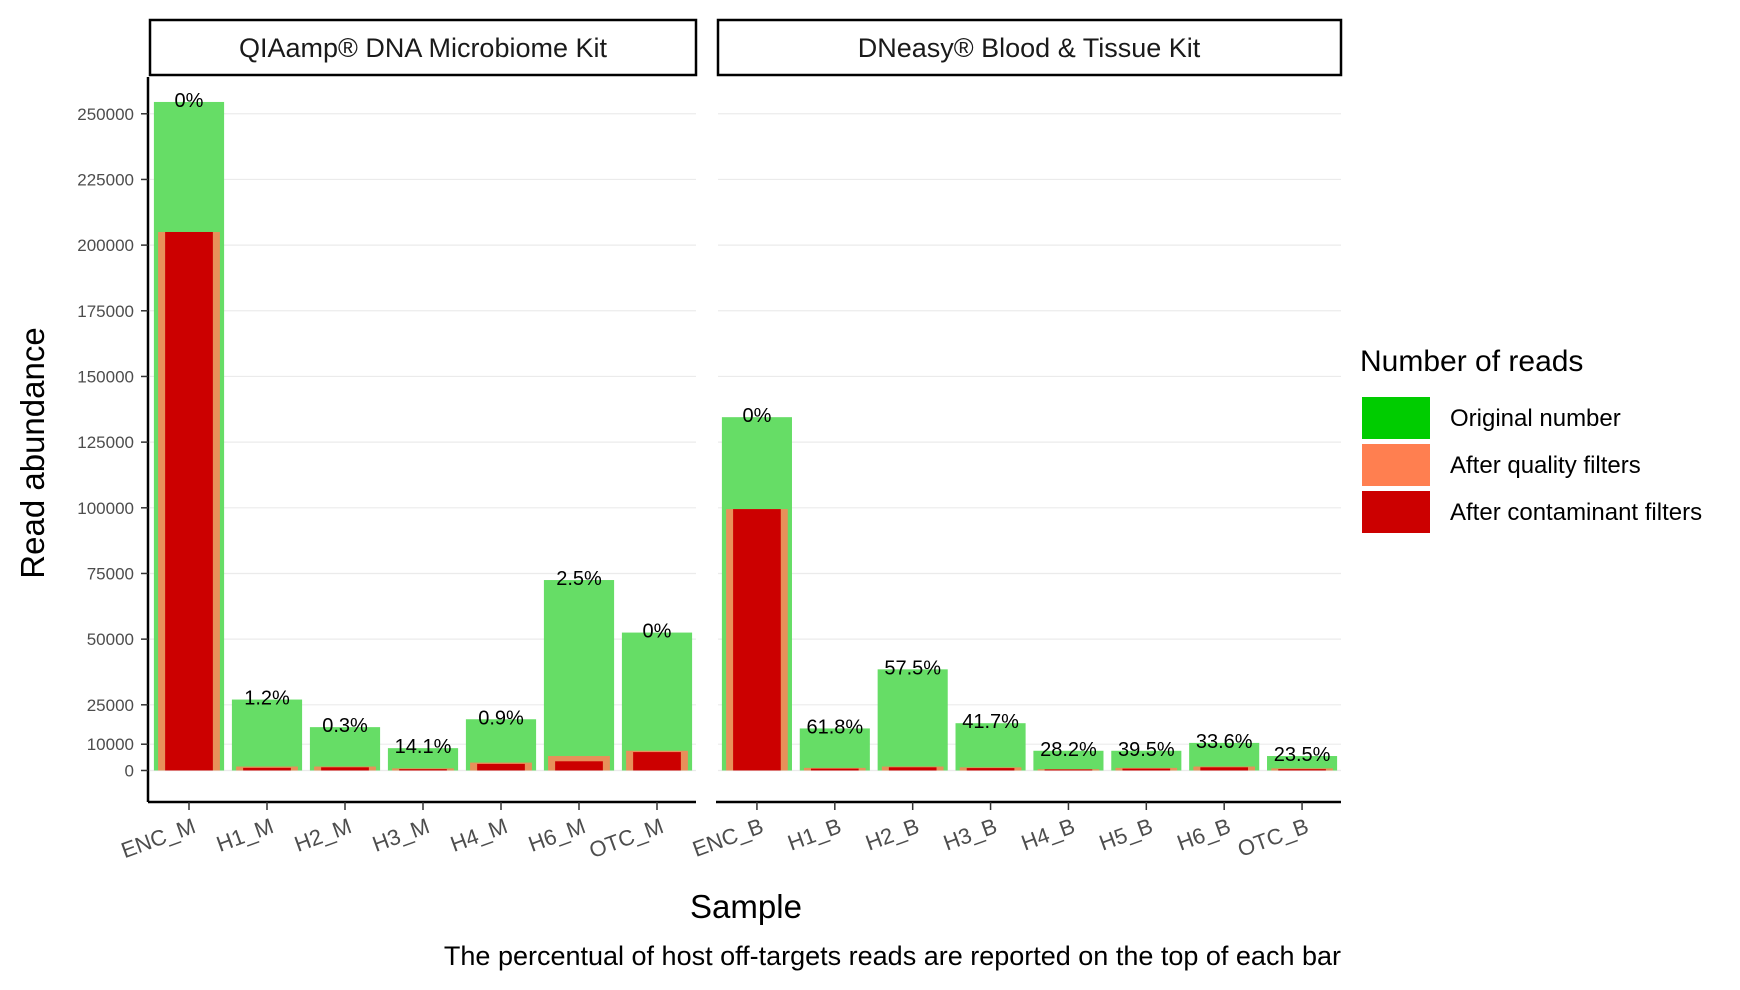 Image resolution: width=1740 pixels, height=990 pixels. What do you see at coordinates (1272, 837) in the screenshot?
I see `x-tick-label-OTC_B: OTC_B` at bounding box center [1272, 837].